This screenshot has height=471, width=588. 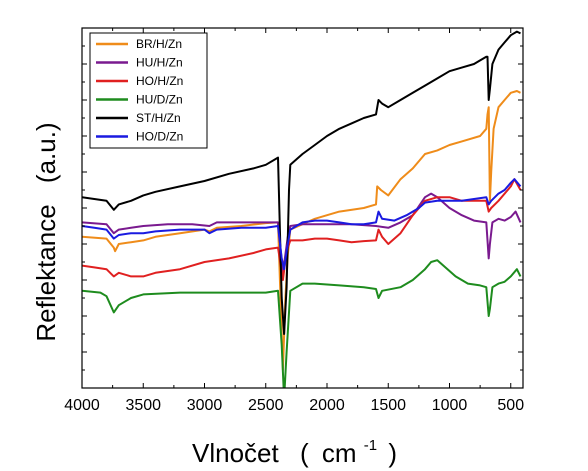 I want to click on x-axis-title: Vlnočet ( cm -1 ), so click(x=294, y=447).